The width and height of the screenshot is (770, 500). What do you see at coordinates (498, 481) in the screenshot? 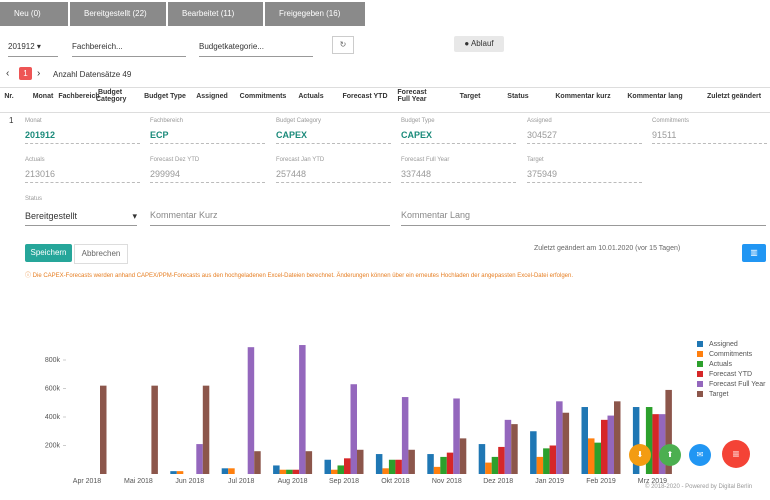
I see `x-tick-label: Dez 2018` at bounding box center [498, 481].